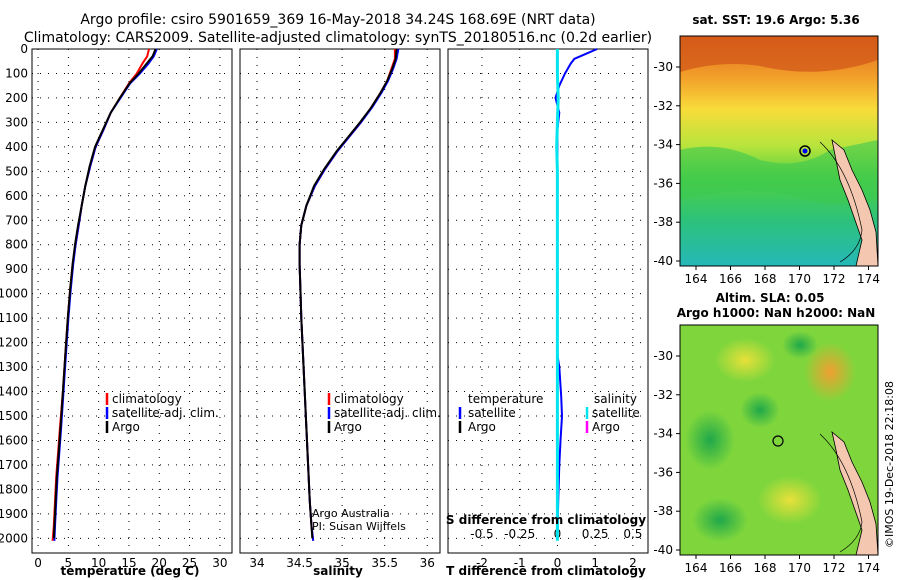 The width and height of the screenshot is (900, 580). What do you see at coordinates (834, 279) in the screenshot?
I see `lon-tick-label: 172` at bounding box center [834, 279].